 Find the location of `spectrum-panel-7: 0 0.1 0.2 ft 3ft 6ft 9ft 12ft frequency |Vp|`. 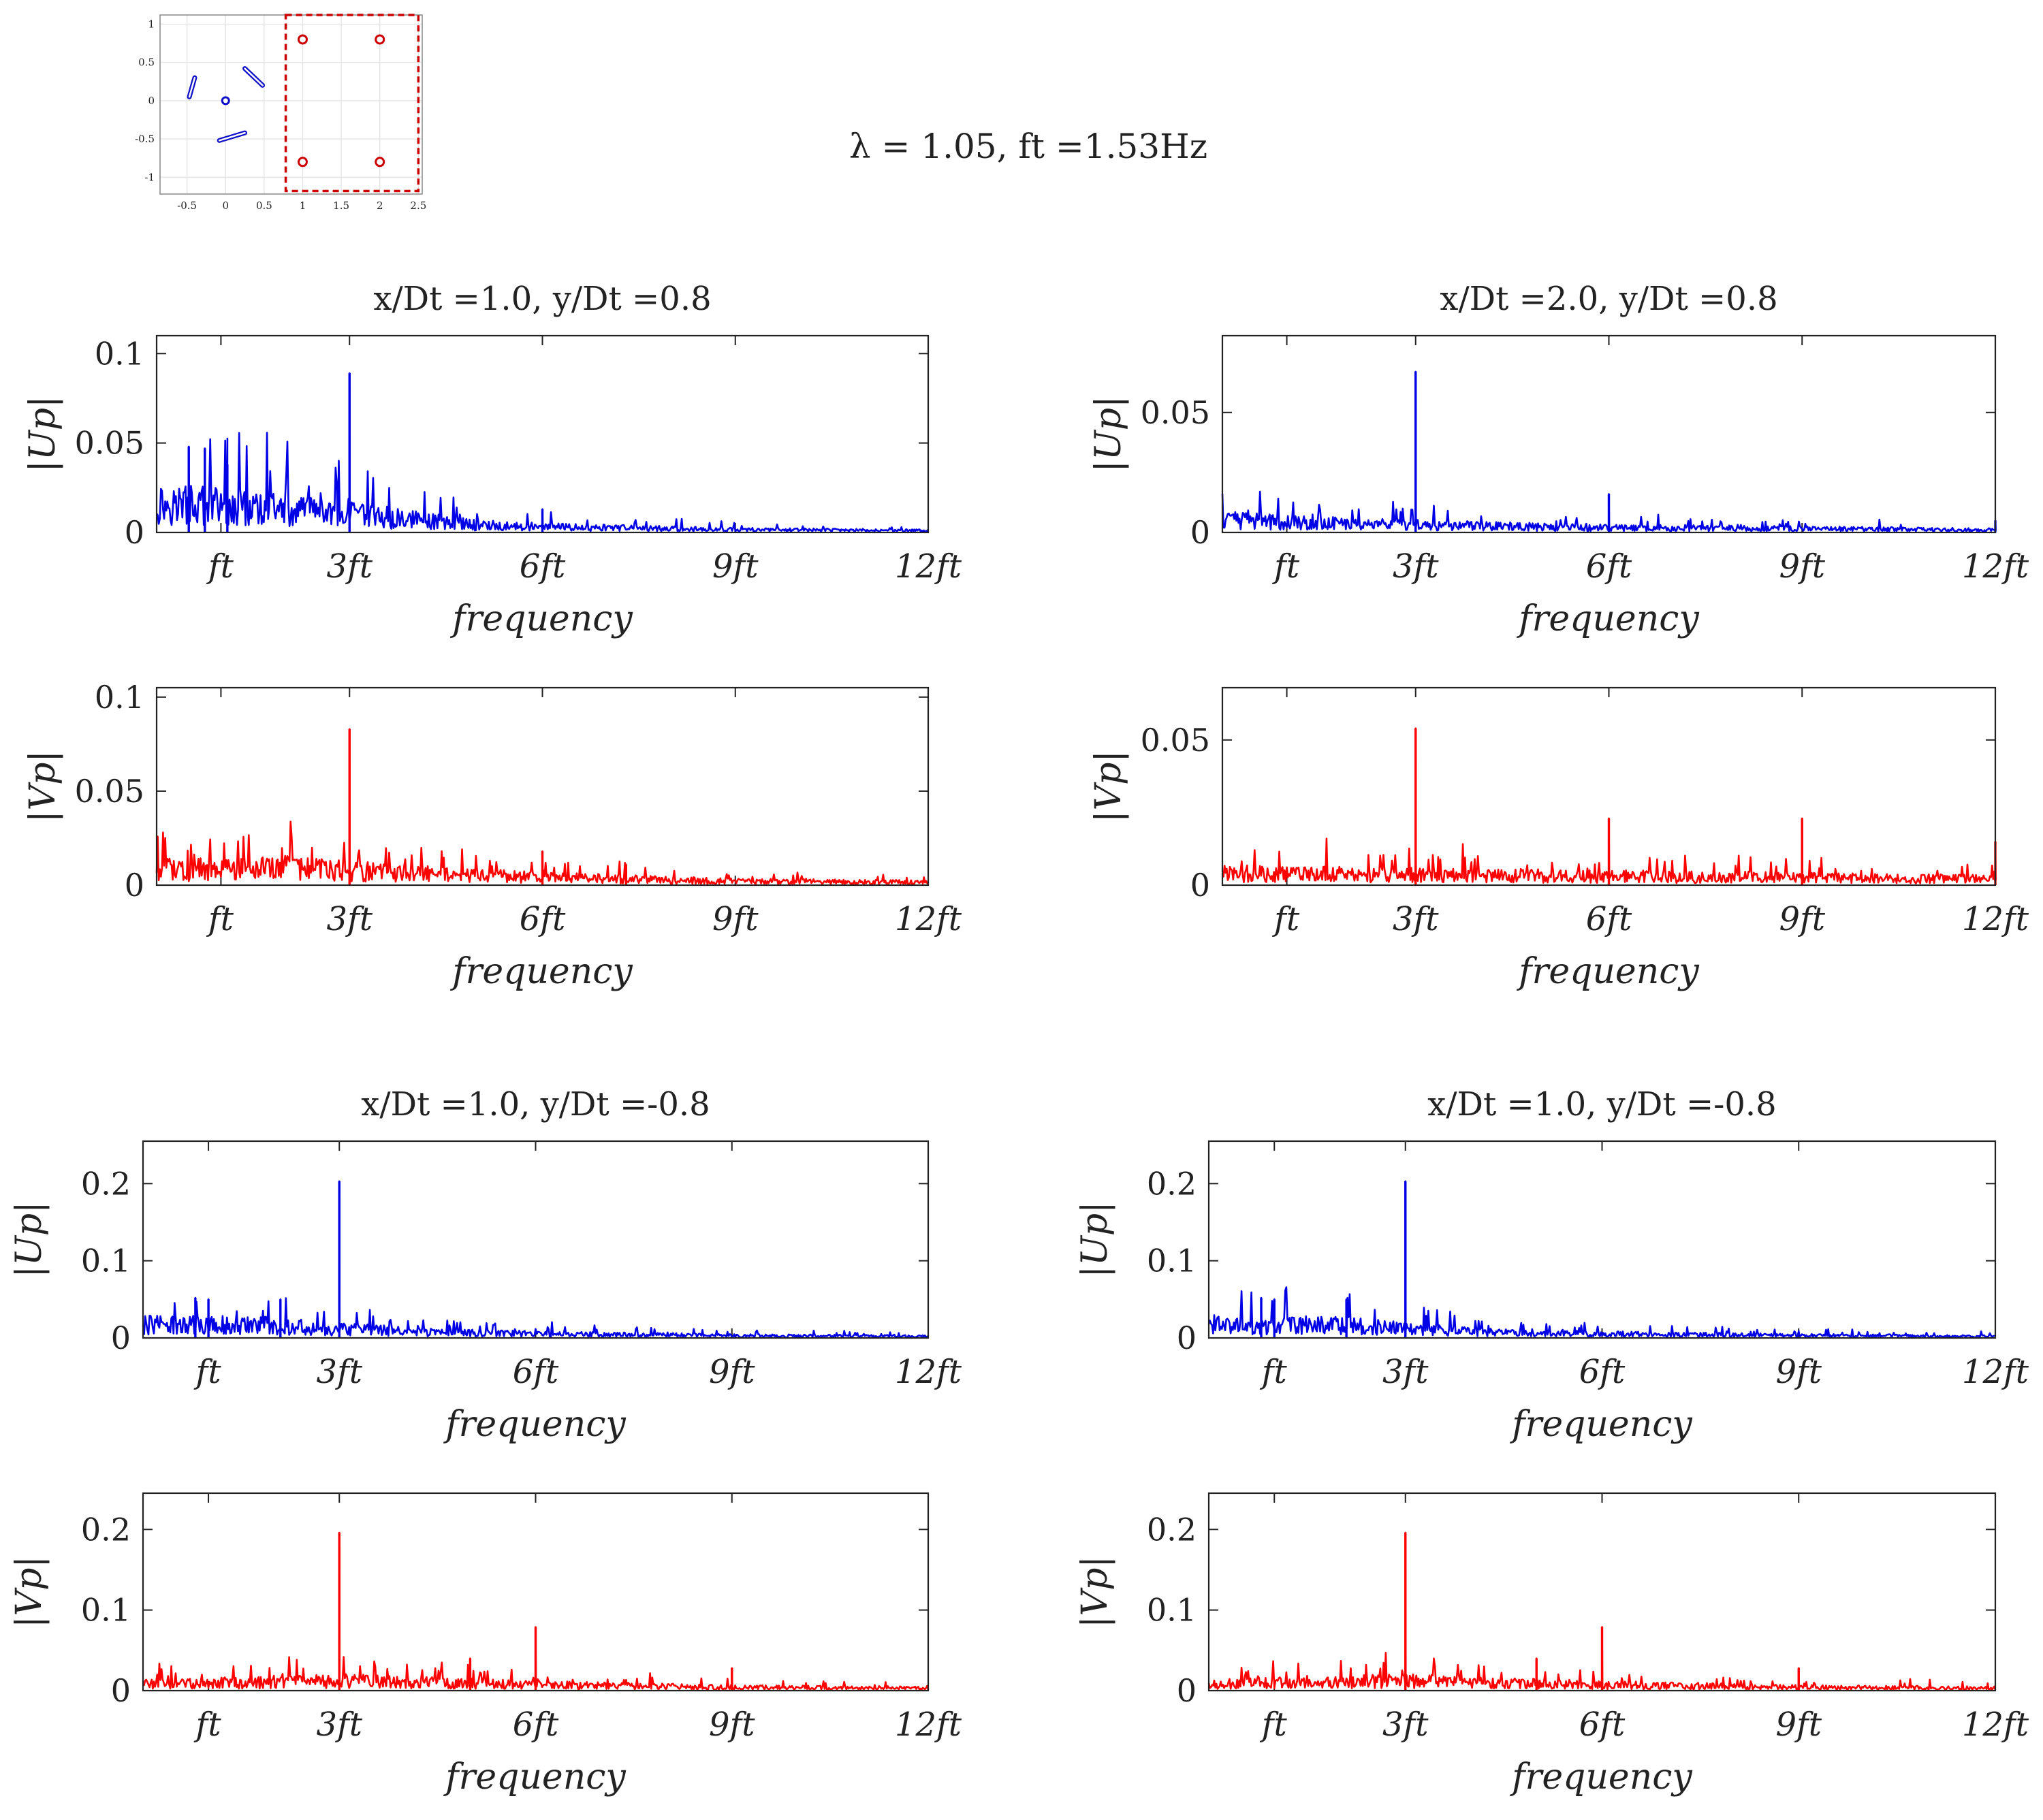

spectrum-panel-7: 0 0.1 0.2 ft 3ft 6ft 9ft 12ft frequency |Vp| is located at coordinates (486, 1645).